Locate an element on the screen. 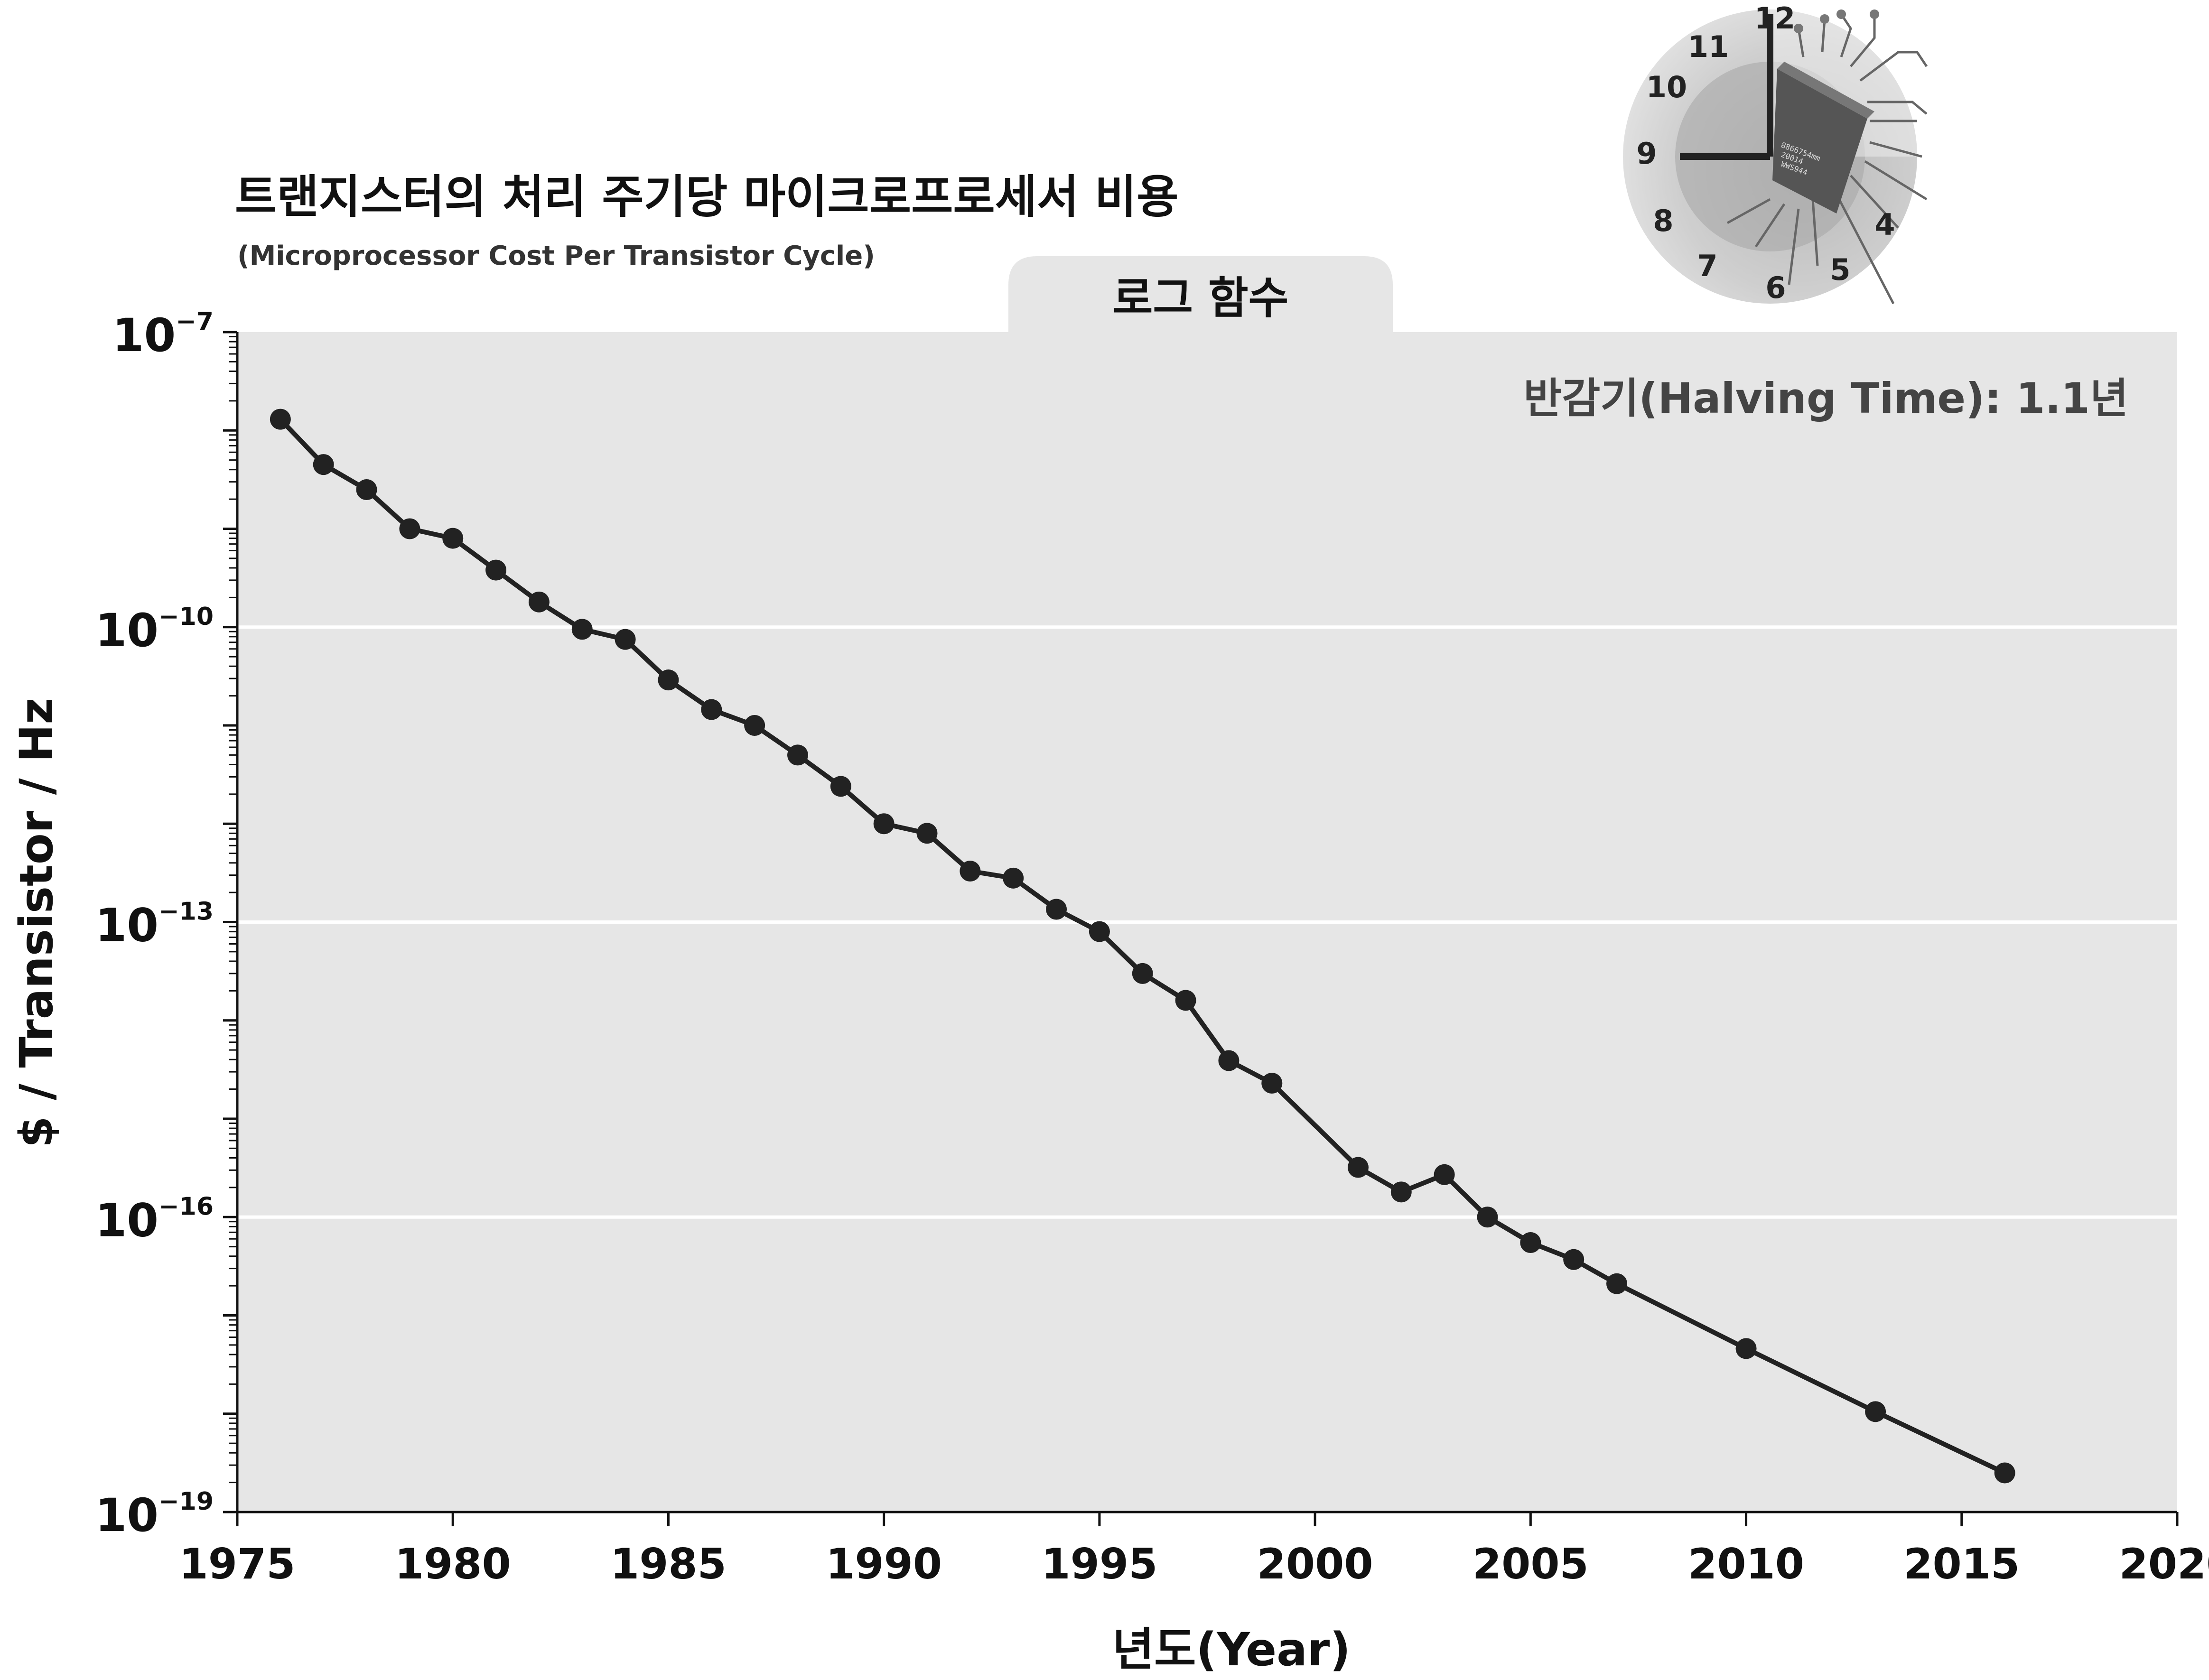 The height and width of the screenshot is (1680, 2209). clock-number-11: 11 is located at coordinates (1708, 46).